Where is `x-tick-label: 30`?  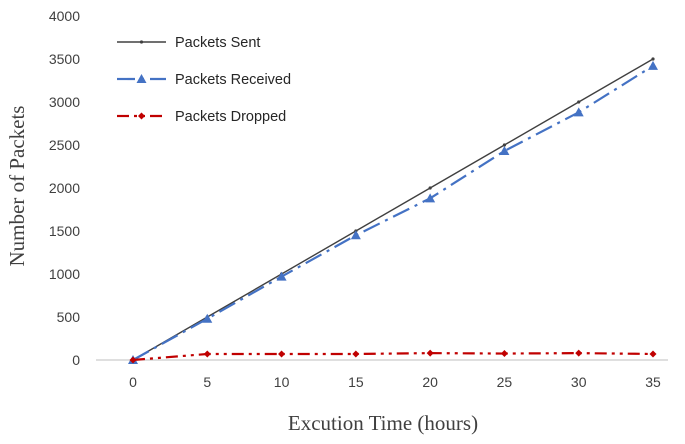
x-tick-label: 30 is located at coordinates (579, 382).